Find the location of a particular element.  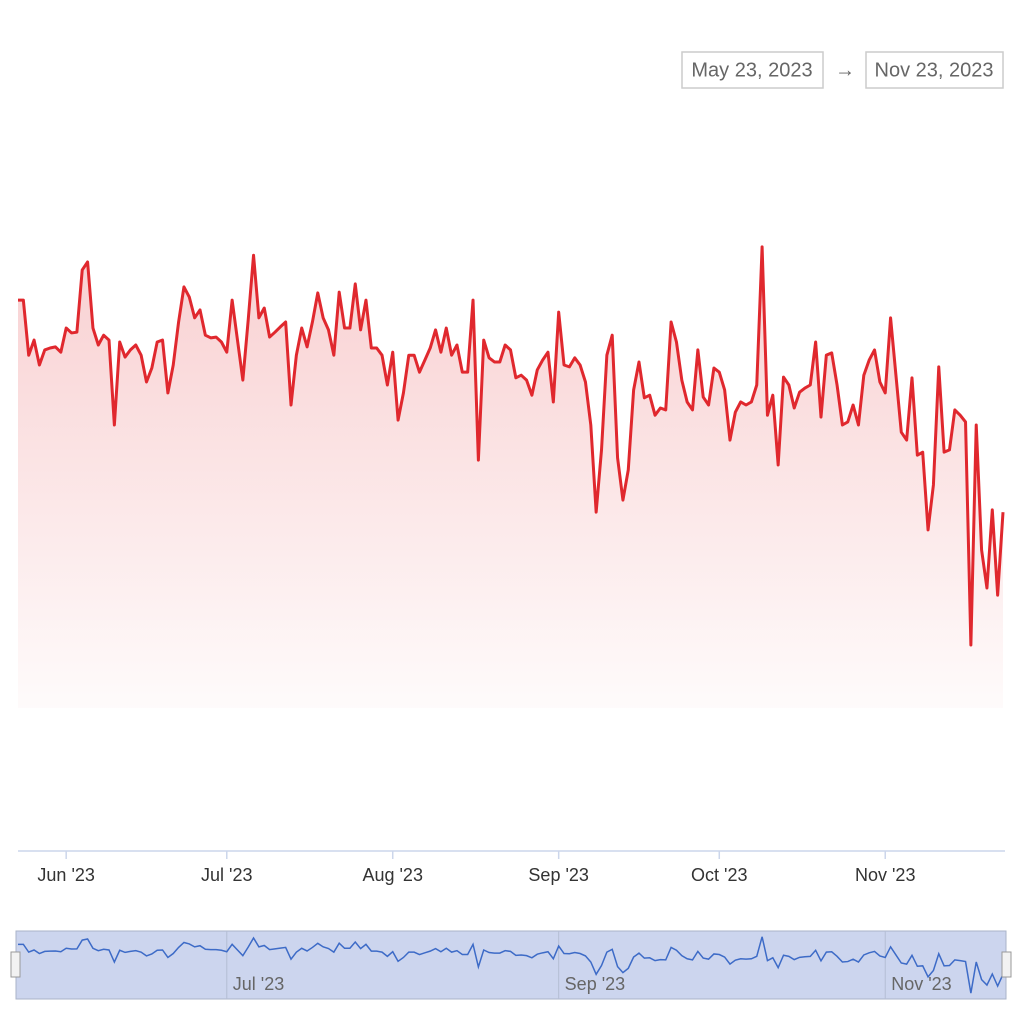

navigator-handle-right is located at coordinates (1006, 964).